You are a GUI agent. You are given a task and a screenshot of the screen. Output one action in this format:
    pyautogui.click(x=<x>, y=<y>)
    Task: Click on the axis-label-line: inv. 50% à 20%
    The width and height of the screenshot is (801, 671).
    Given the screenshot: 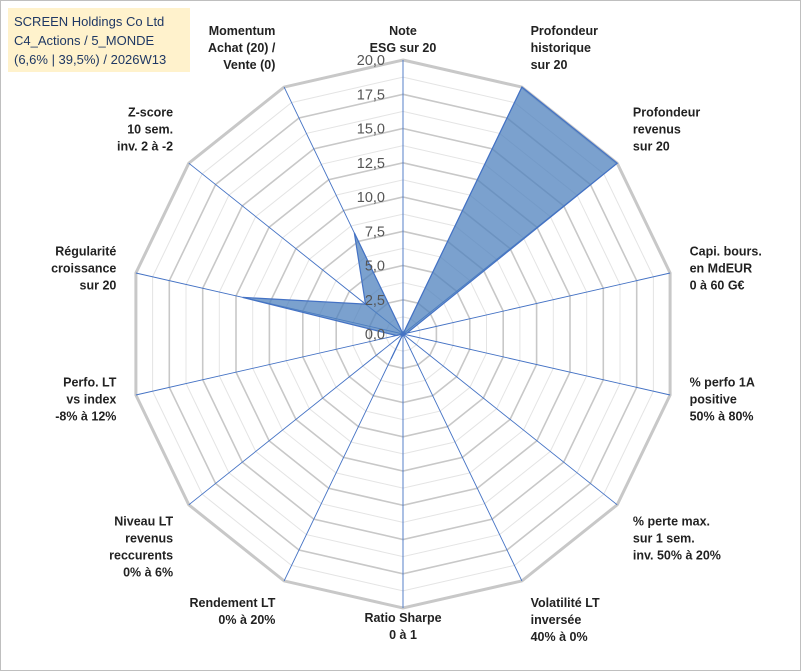 What is the action you would take?
    pyautogui.click(x=677, y=555)
    